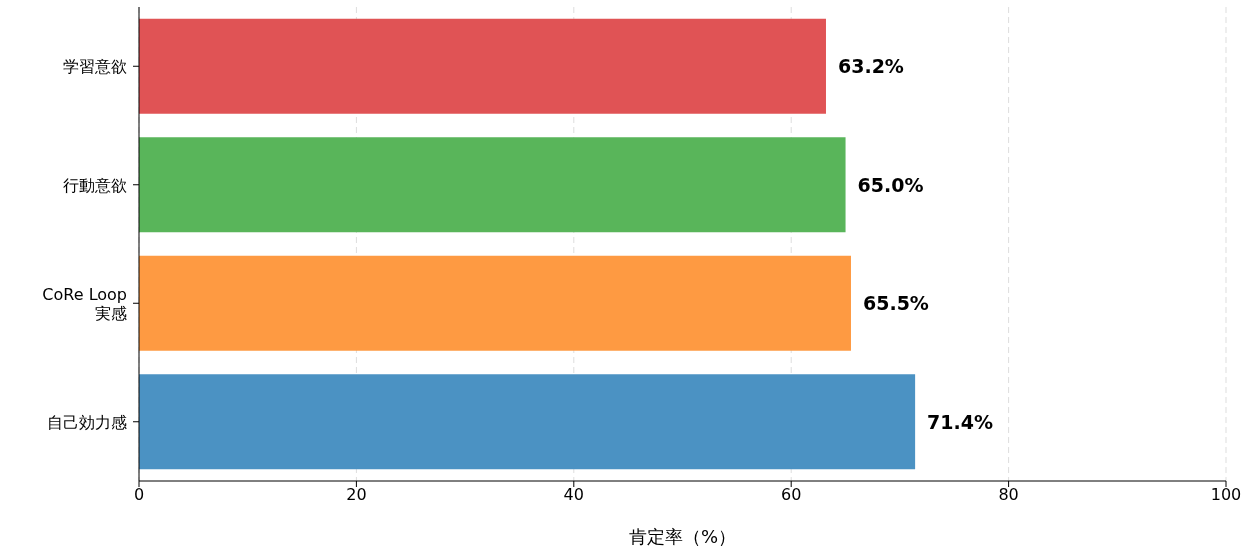 Image resolution: width=1255 pixels, height=549 pixels. I want to click on data-label: 63.2%, so click(870, 66).